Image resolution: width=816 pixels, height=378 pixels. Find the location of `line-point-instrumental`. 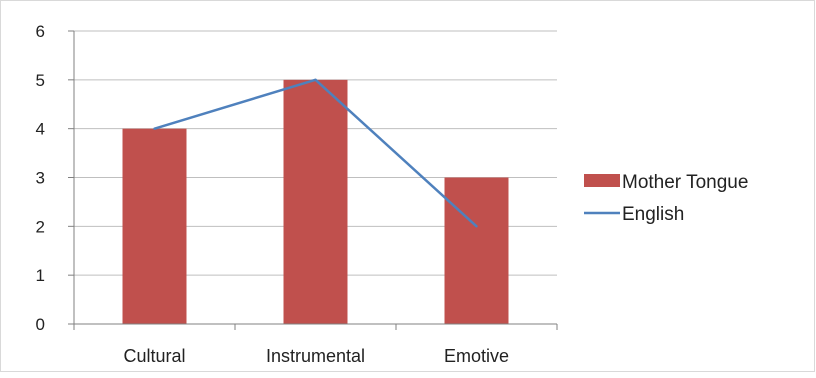

line-point-instrumental is located at coordinates (315, 80).